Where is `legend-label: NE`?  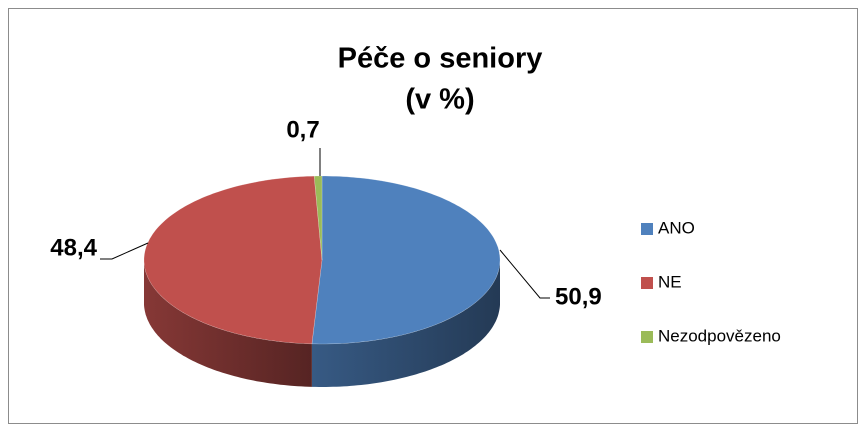
legend-label: NE is located at coordinates (670, 281).